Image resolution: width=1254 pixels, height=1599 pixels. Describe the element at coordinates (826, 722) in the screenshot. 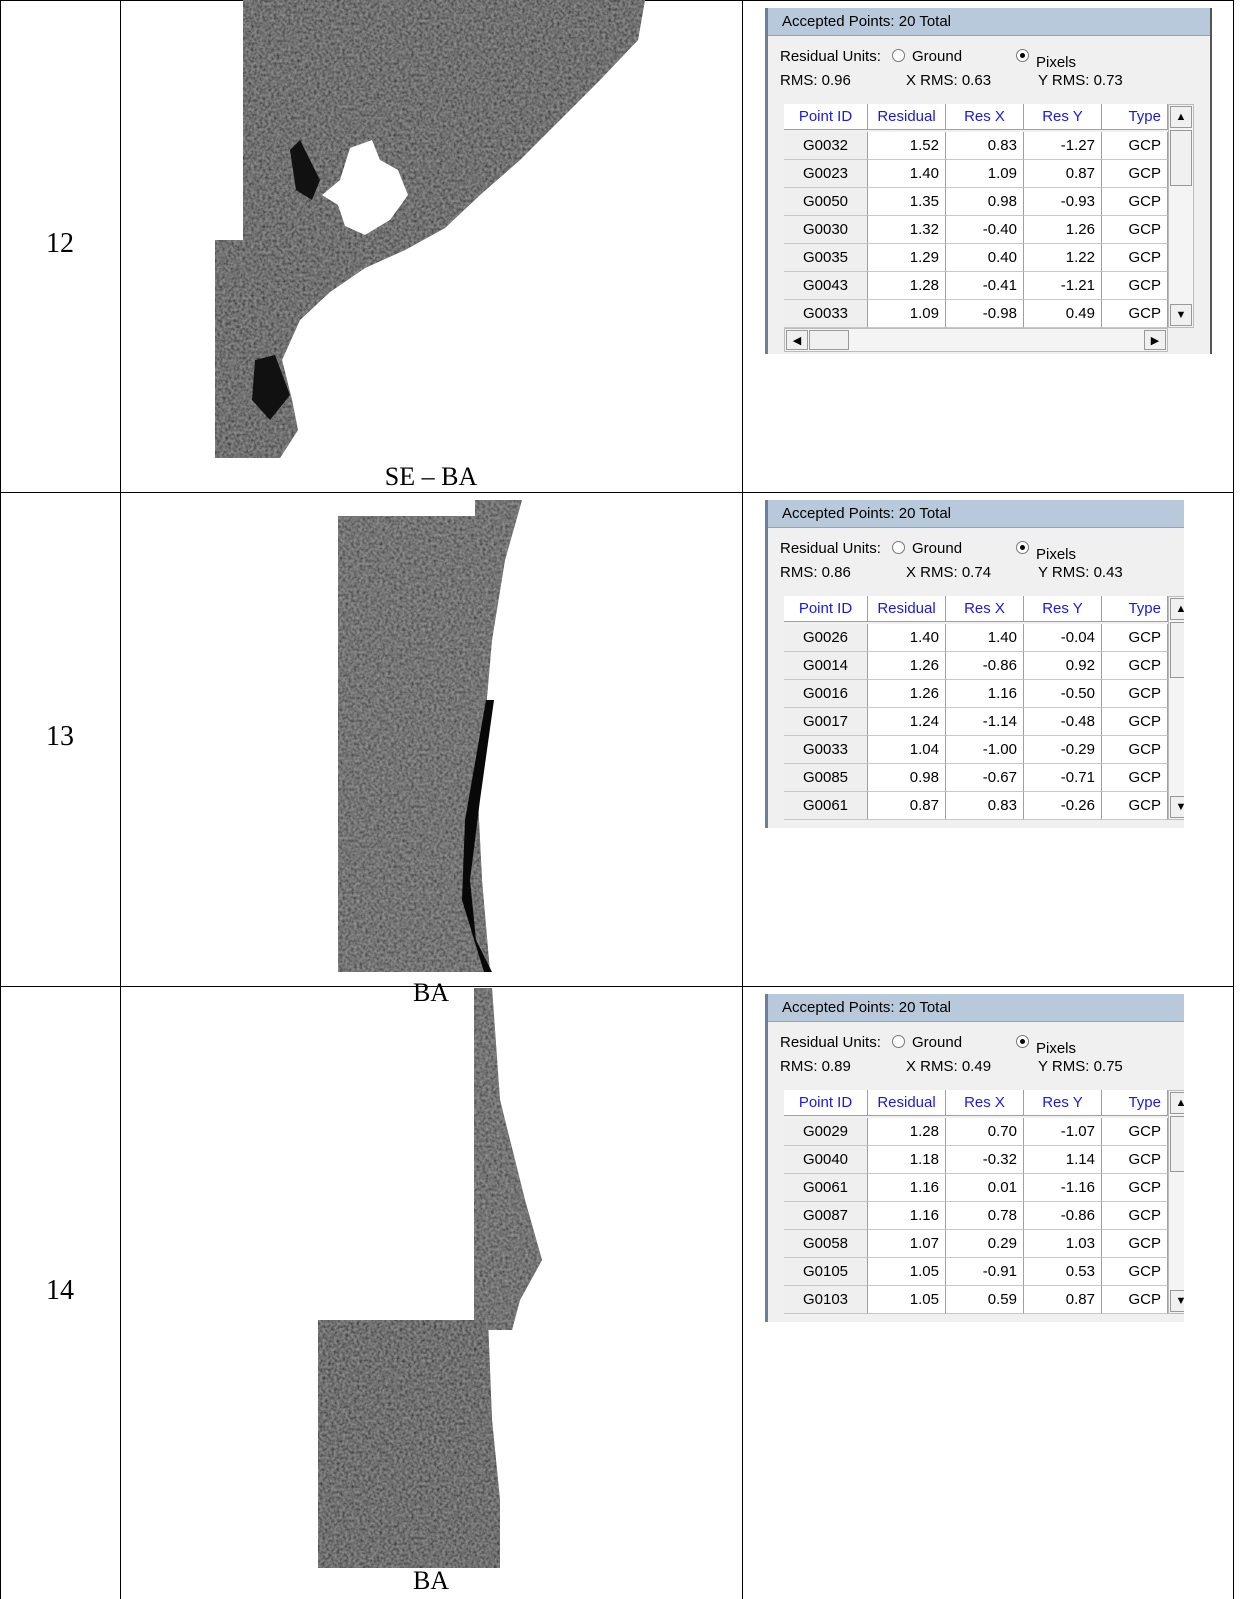

I see `table-cell: G0017` at that location.